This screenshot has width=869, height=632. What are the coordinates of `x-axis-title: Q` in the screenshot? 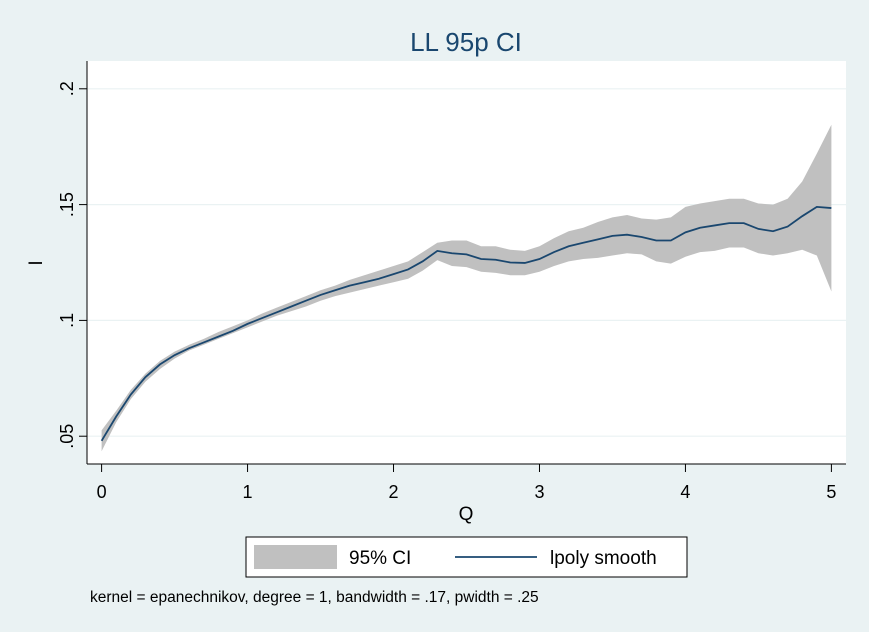 It's located at (466, 514).